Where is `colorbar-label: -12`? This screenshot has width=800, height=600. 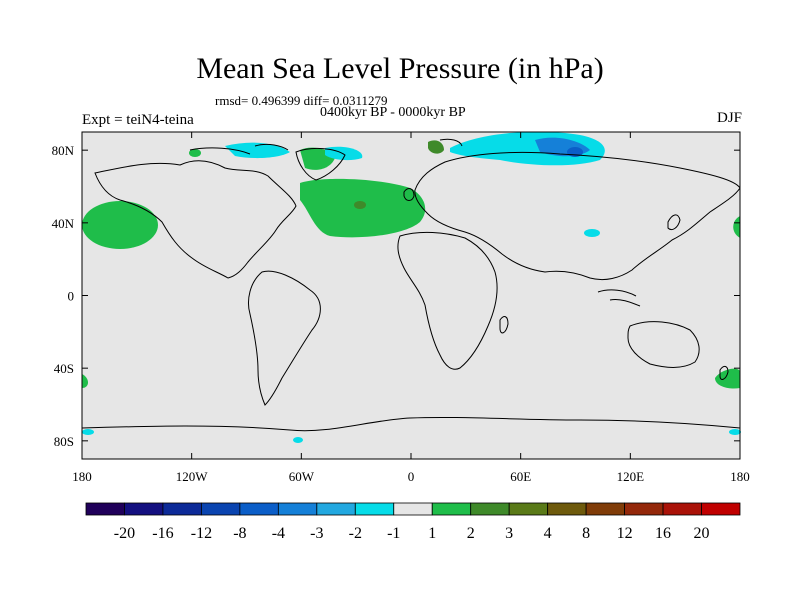 colorbar-label: -12 is located at coordinates (201, 533).